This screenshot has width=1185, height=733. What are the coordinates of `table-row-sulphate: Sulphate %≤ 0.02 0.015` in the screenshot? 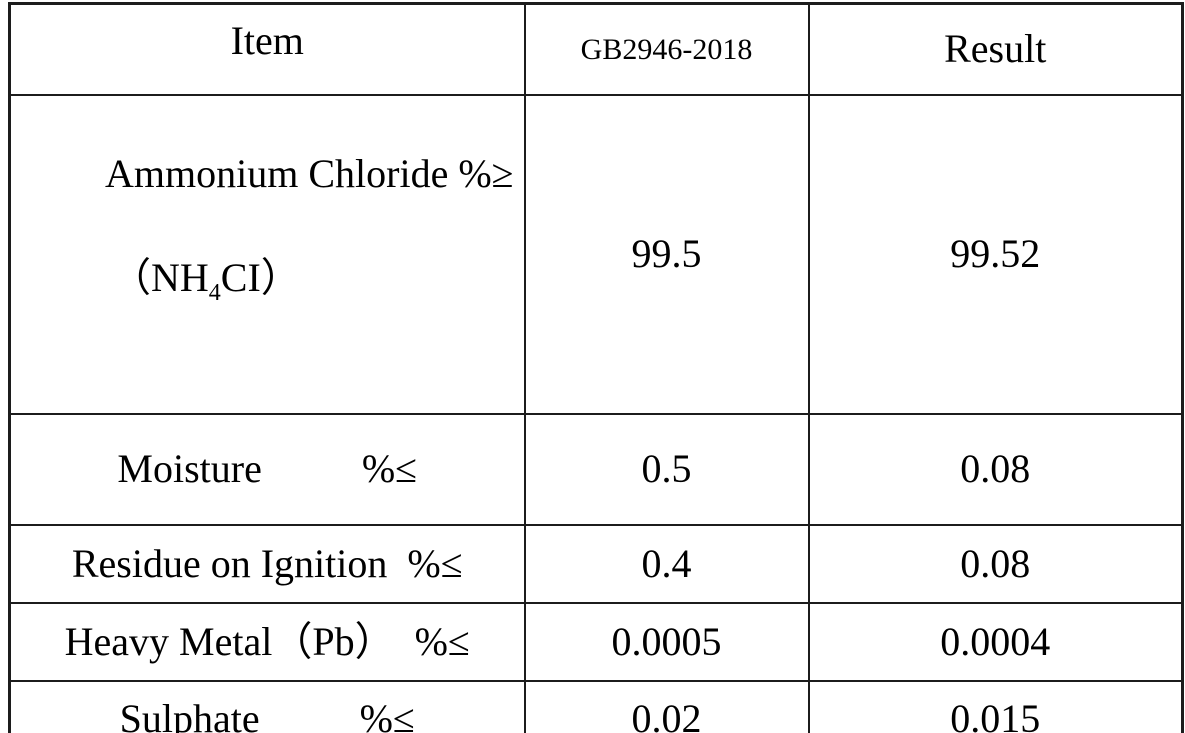 It's located at (596, 706).